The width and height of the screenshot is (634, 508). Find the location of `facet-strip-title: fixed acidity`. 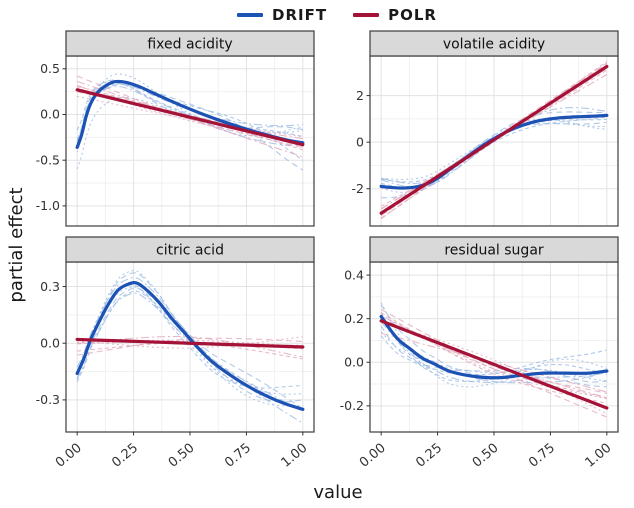

facet-strip-title: fixed acidity is located at coordinates (189, 45).